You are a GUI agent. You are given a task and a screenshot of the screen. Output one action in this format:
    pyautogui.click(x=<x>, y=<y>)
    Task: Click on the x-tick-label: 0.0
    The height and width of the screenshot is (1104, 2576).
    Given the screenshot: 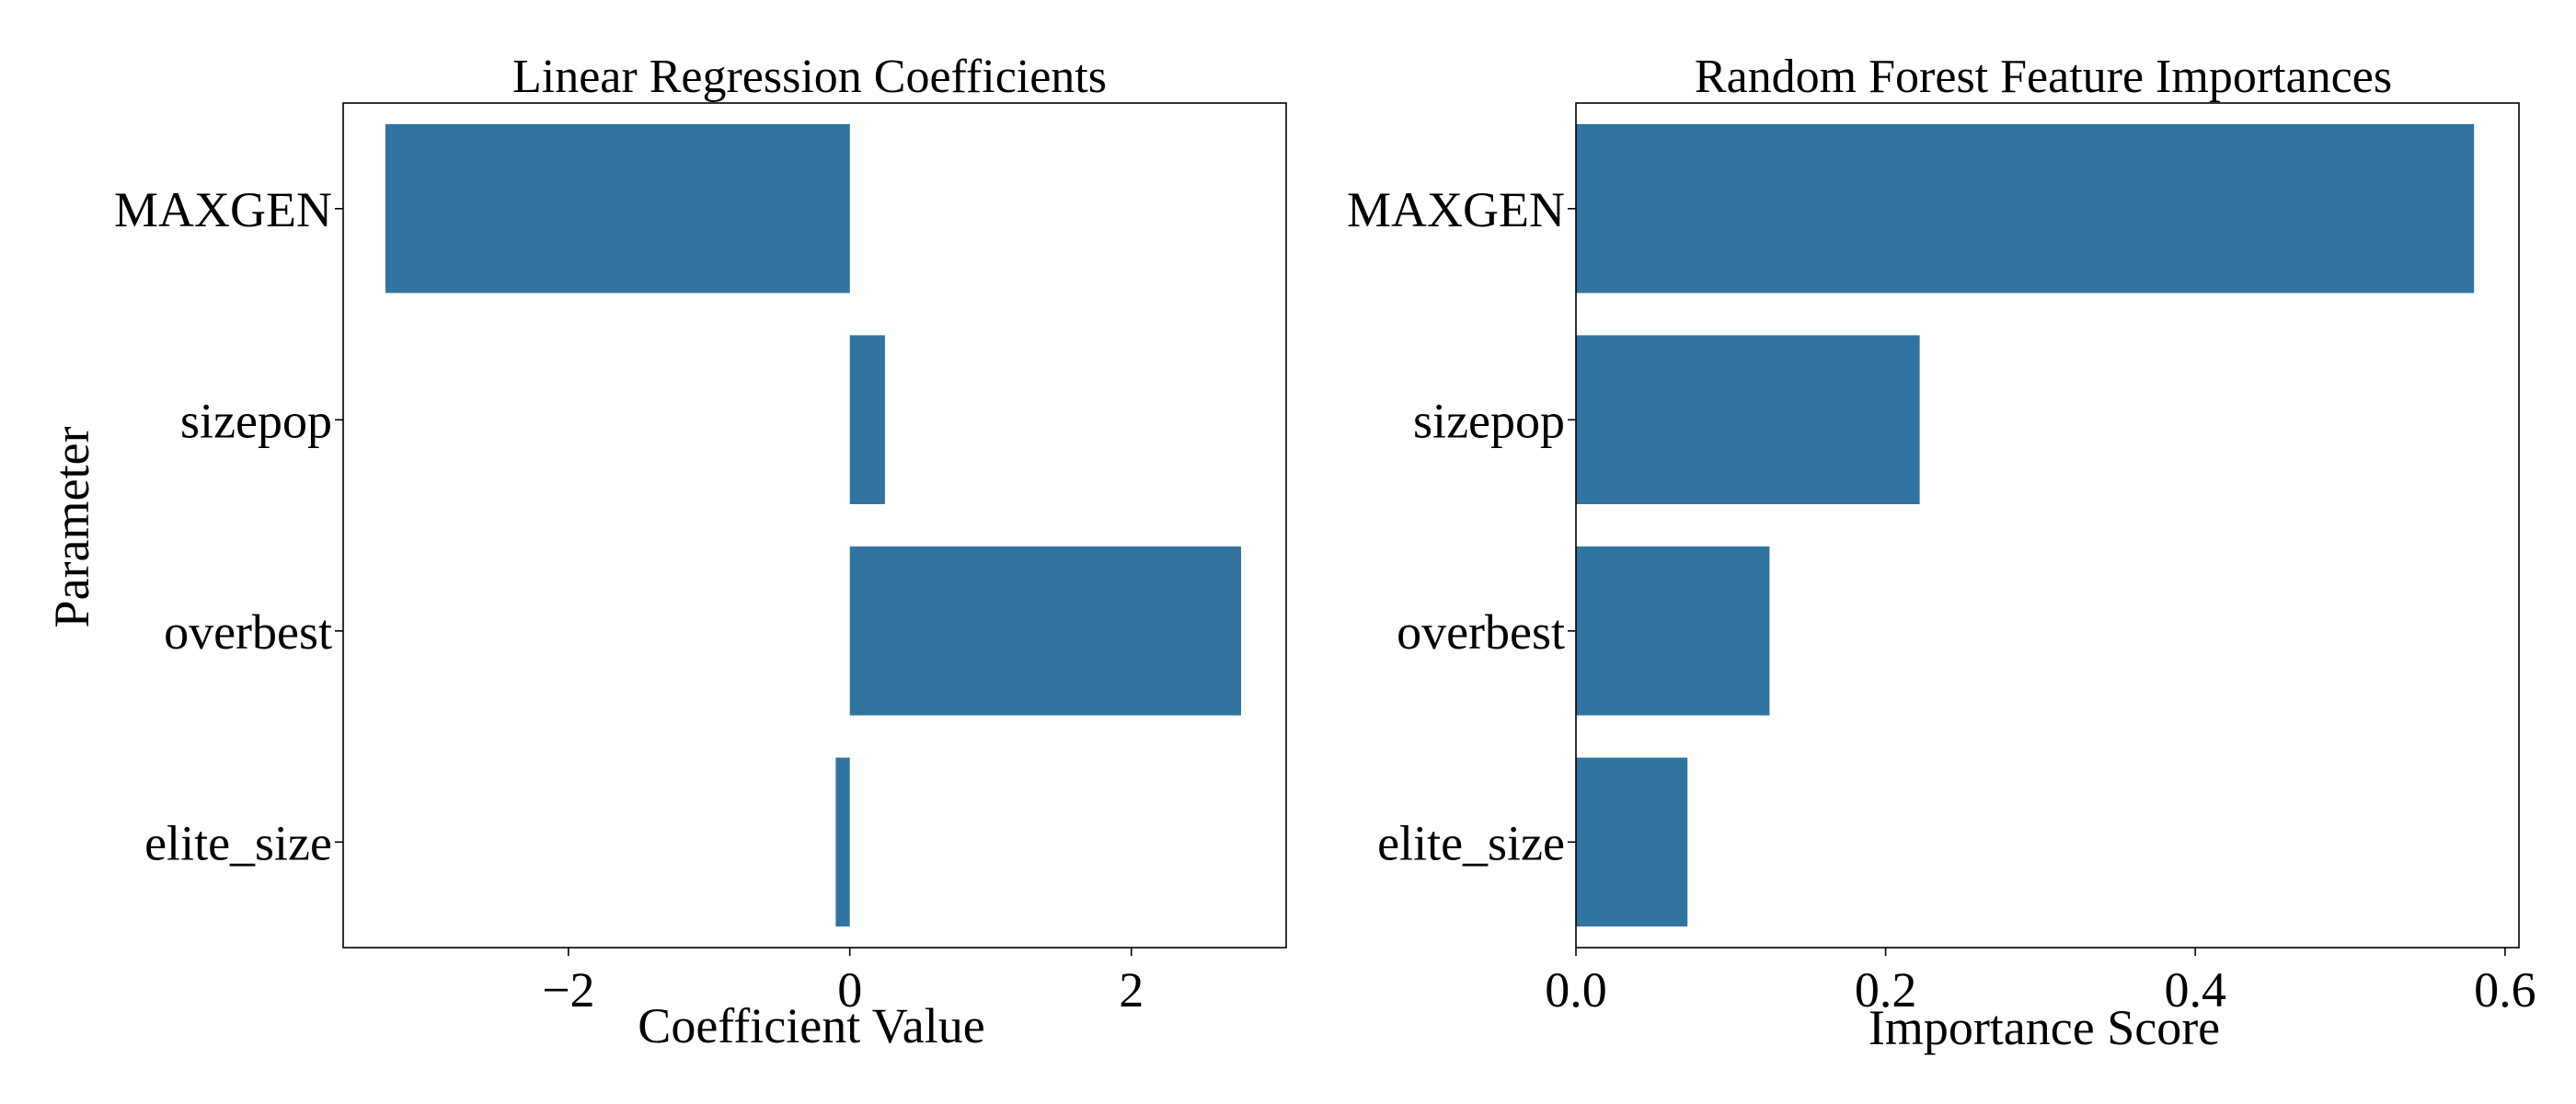 What is the action you would take?
    pyautogui.click(x=1576, y=990)
    